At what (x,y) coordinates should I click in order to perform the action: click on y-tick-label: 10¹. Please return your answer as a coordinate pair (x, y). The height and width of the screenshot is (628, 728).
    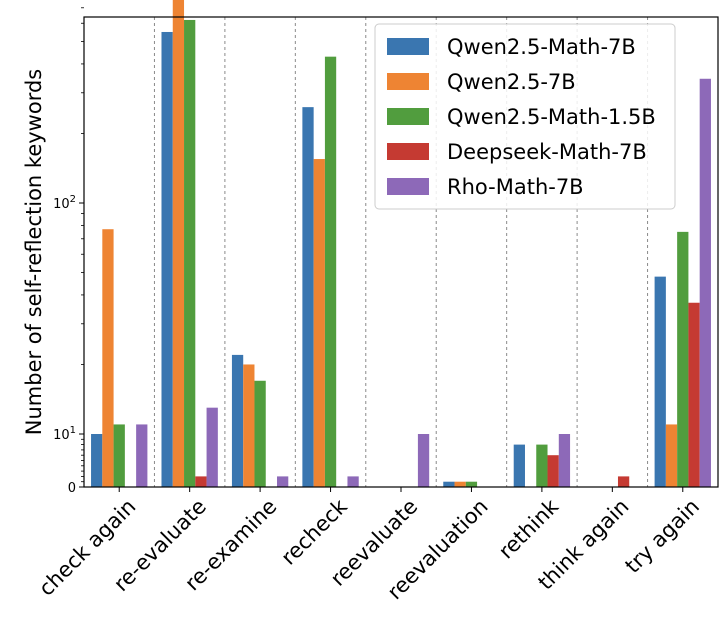
    Looking at the image, I should click on (64, 434).